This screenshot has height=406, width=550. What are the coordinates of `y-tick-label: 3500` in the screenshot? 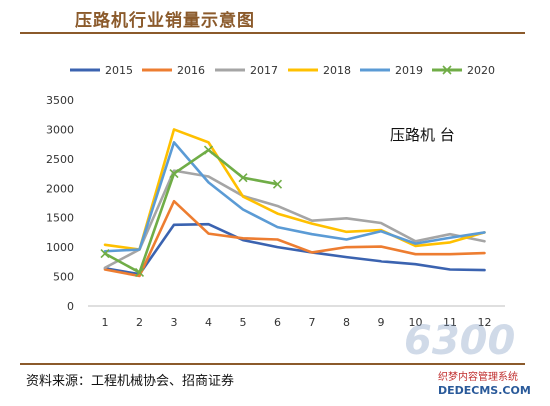 It's located at (60, 100).